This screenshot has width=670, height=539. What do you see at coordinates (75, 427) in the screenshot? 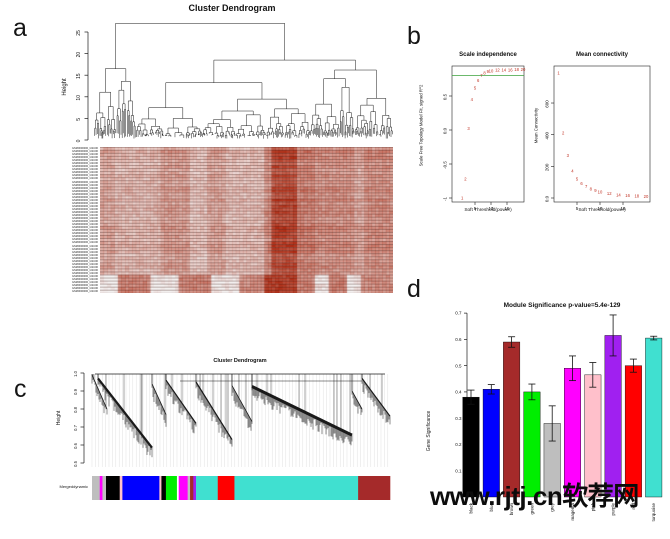
I see `y-tick-label: 0.7` at bounding box center [75, 427].